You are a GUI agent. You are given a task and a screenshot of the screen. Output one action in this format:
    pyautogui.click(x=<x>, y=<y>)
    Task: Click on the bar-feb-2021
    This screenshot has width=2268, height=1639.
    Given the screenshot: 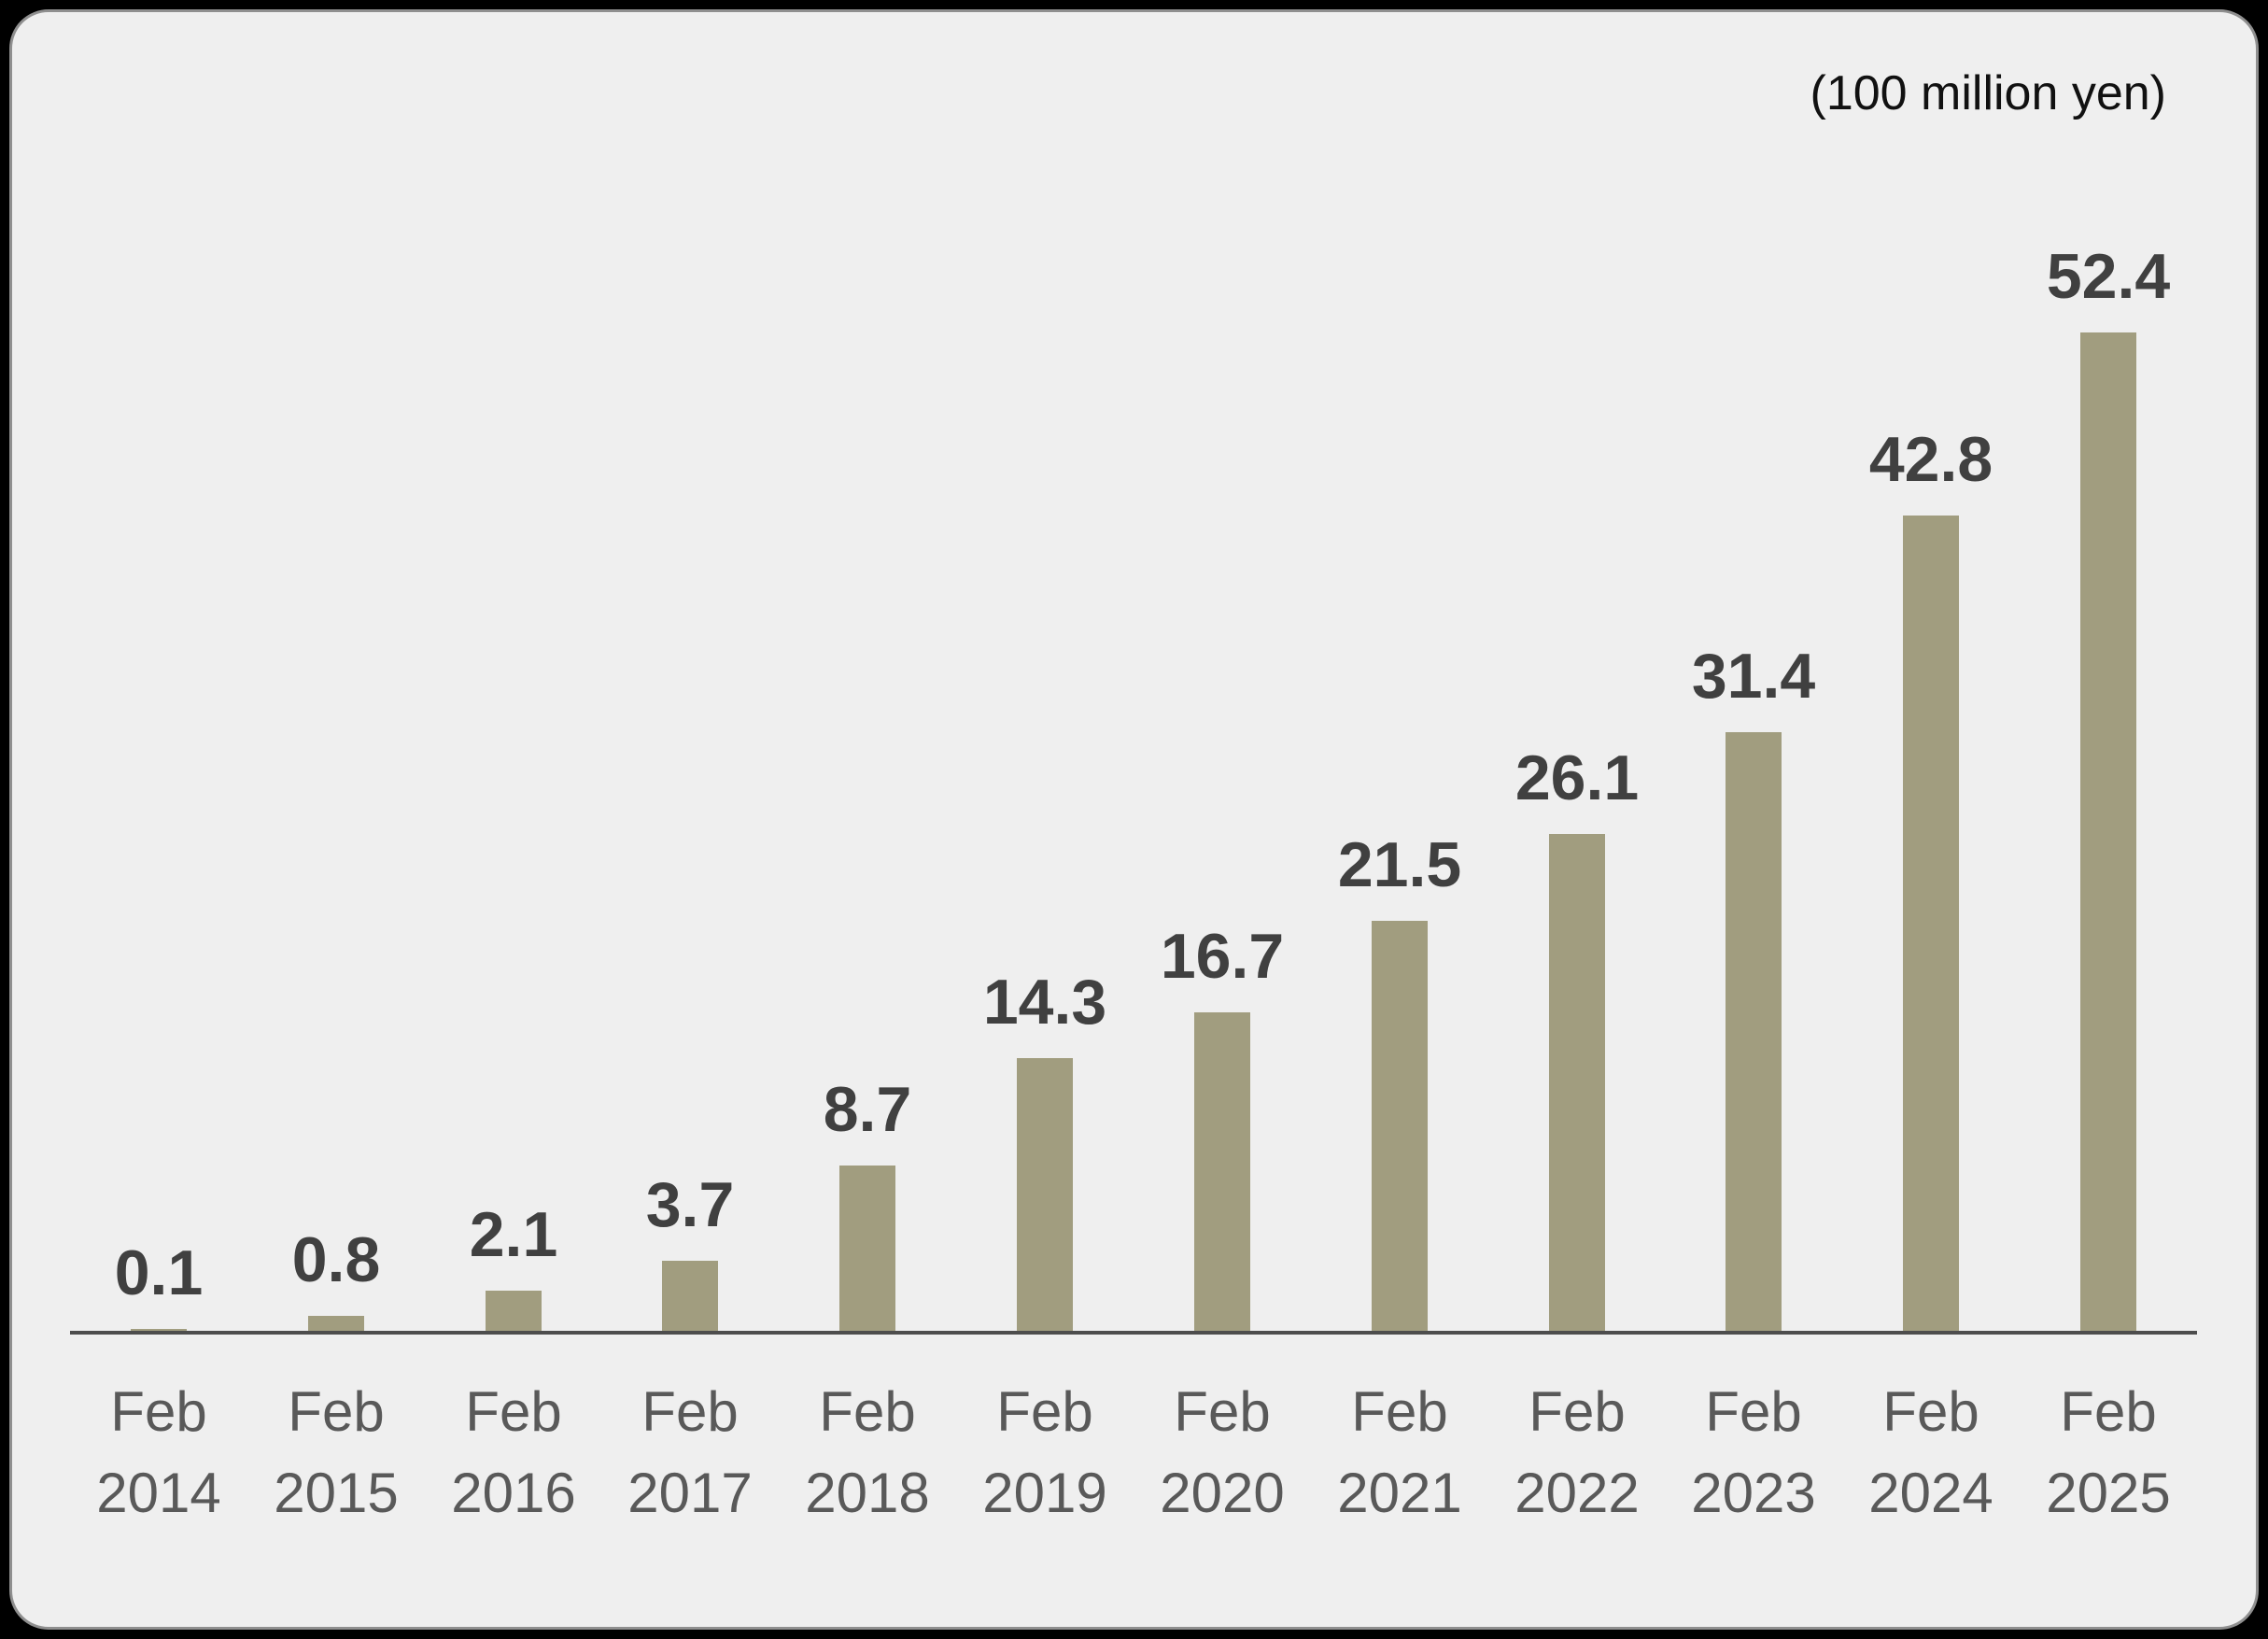 What is the action you would take?
    pyautogui.click(x=1400, y=1126)
    